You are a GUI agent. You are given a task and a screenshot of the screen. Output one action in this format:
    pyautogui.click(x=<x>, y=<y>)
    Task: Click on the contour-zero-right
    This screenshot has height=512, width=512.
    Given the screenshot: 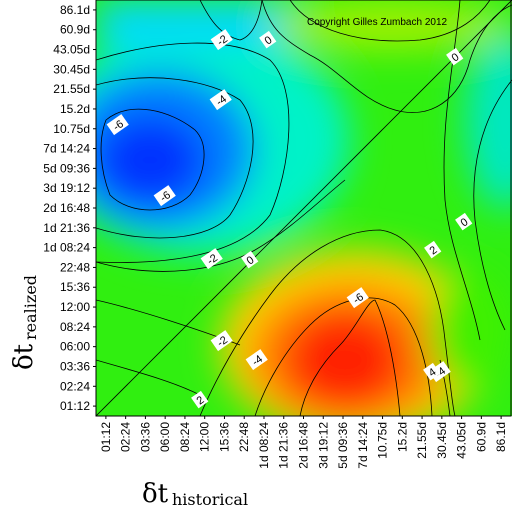 What is the action you would take?
    pyautogui.click(x=492, y=205)
    